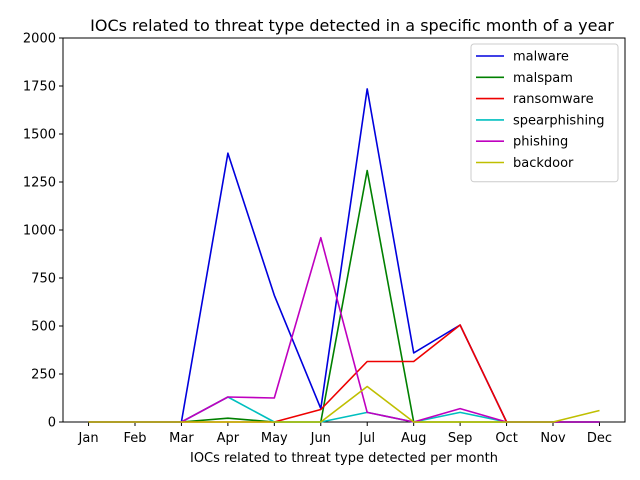 The image size is (640, 480). I want to click on legend-box, so click(544, 113).